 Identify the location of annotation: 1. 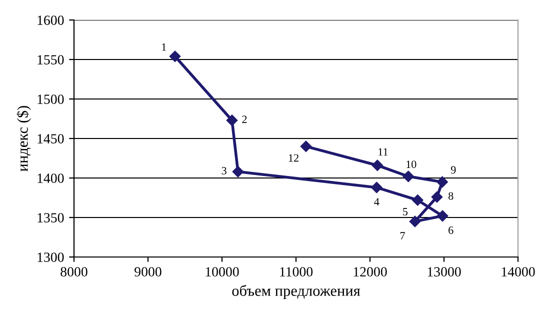
(164, 47).